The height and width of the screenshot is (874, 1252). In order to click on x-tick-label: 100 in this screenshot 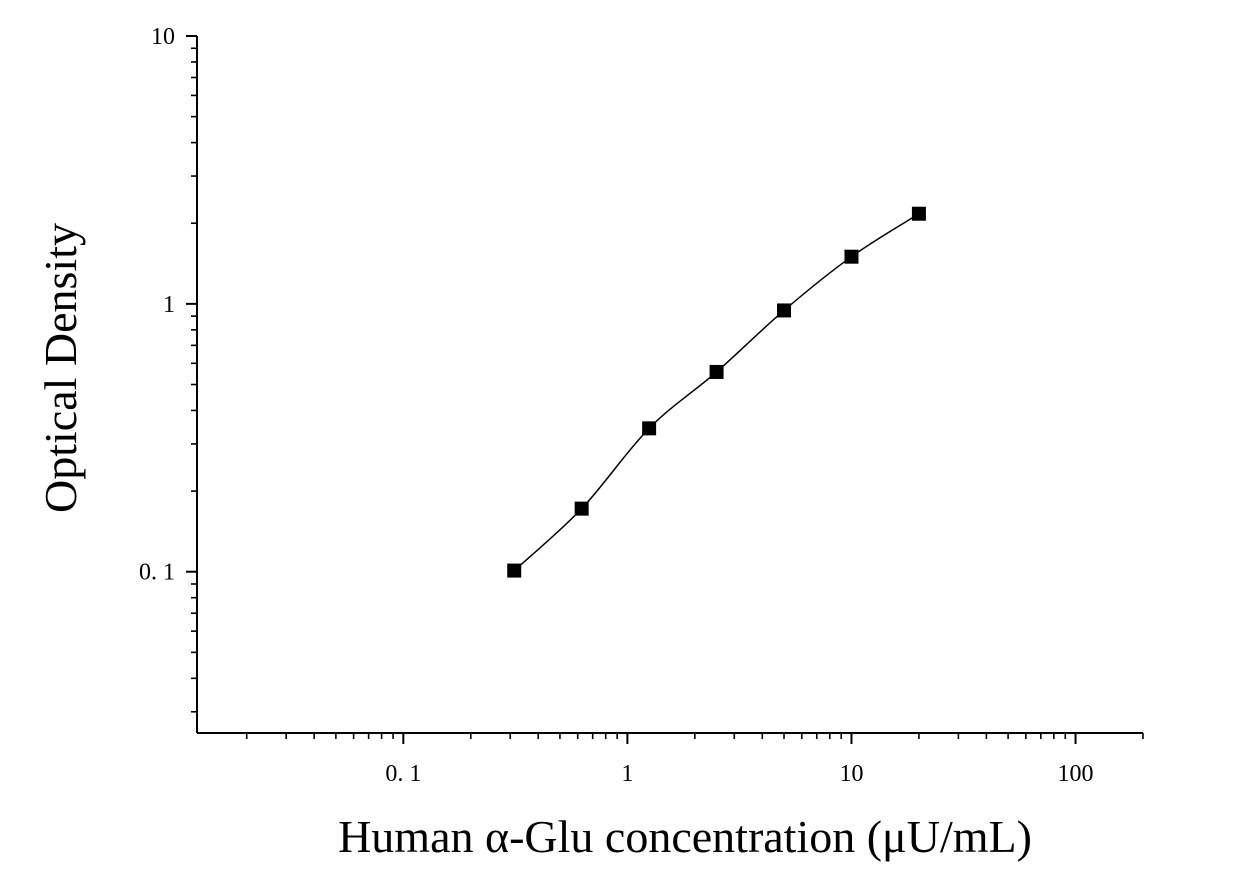, I will do `click(1076, 774)`.